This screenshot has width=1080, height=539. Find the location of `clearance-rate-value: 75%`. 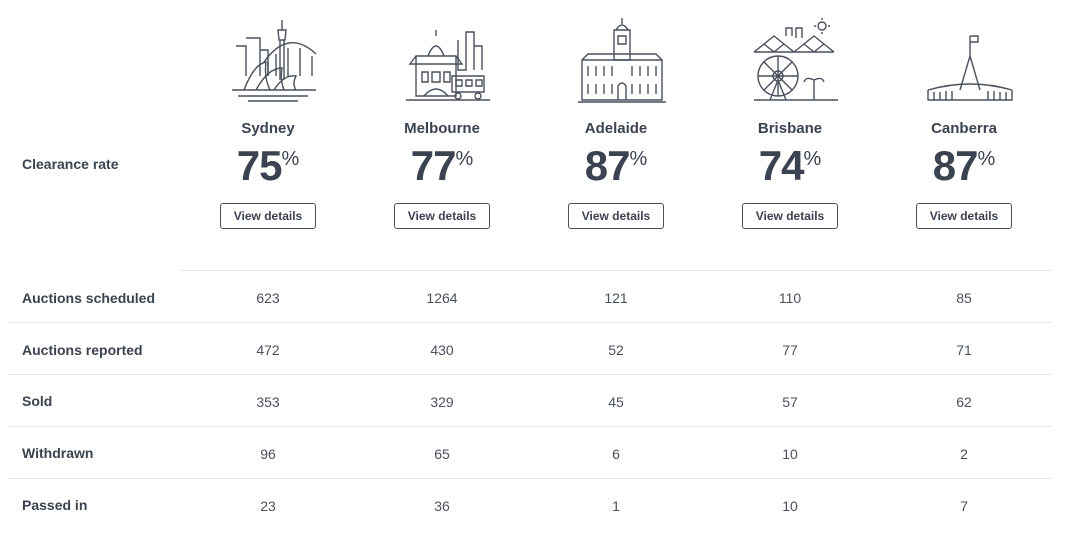

clearance-rate-value: 75% is located at coordinates (268, 165).